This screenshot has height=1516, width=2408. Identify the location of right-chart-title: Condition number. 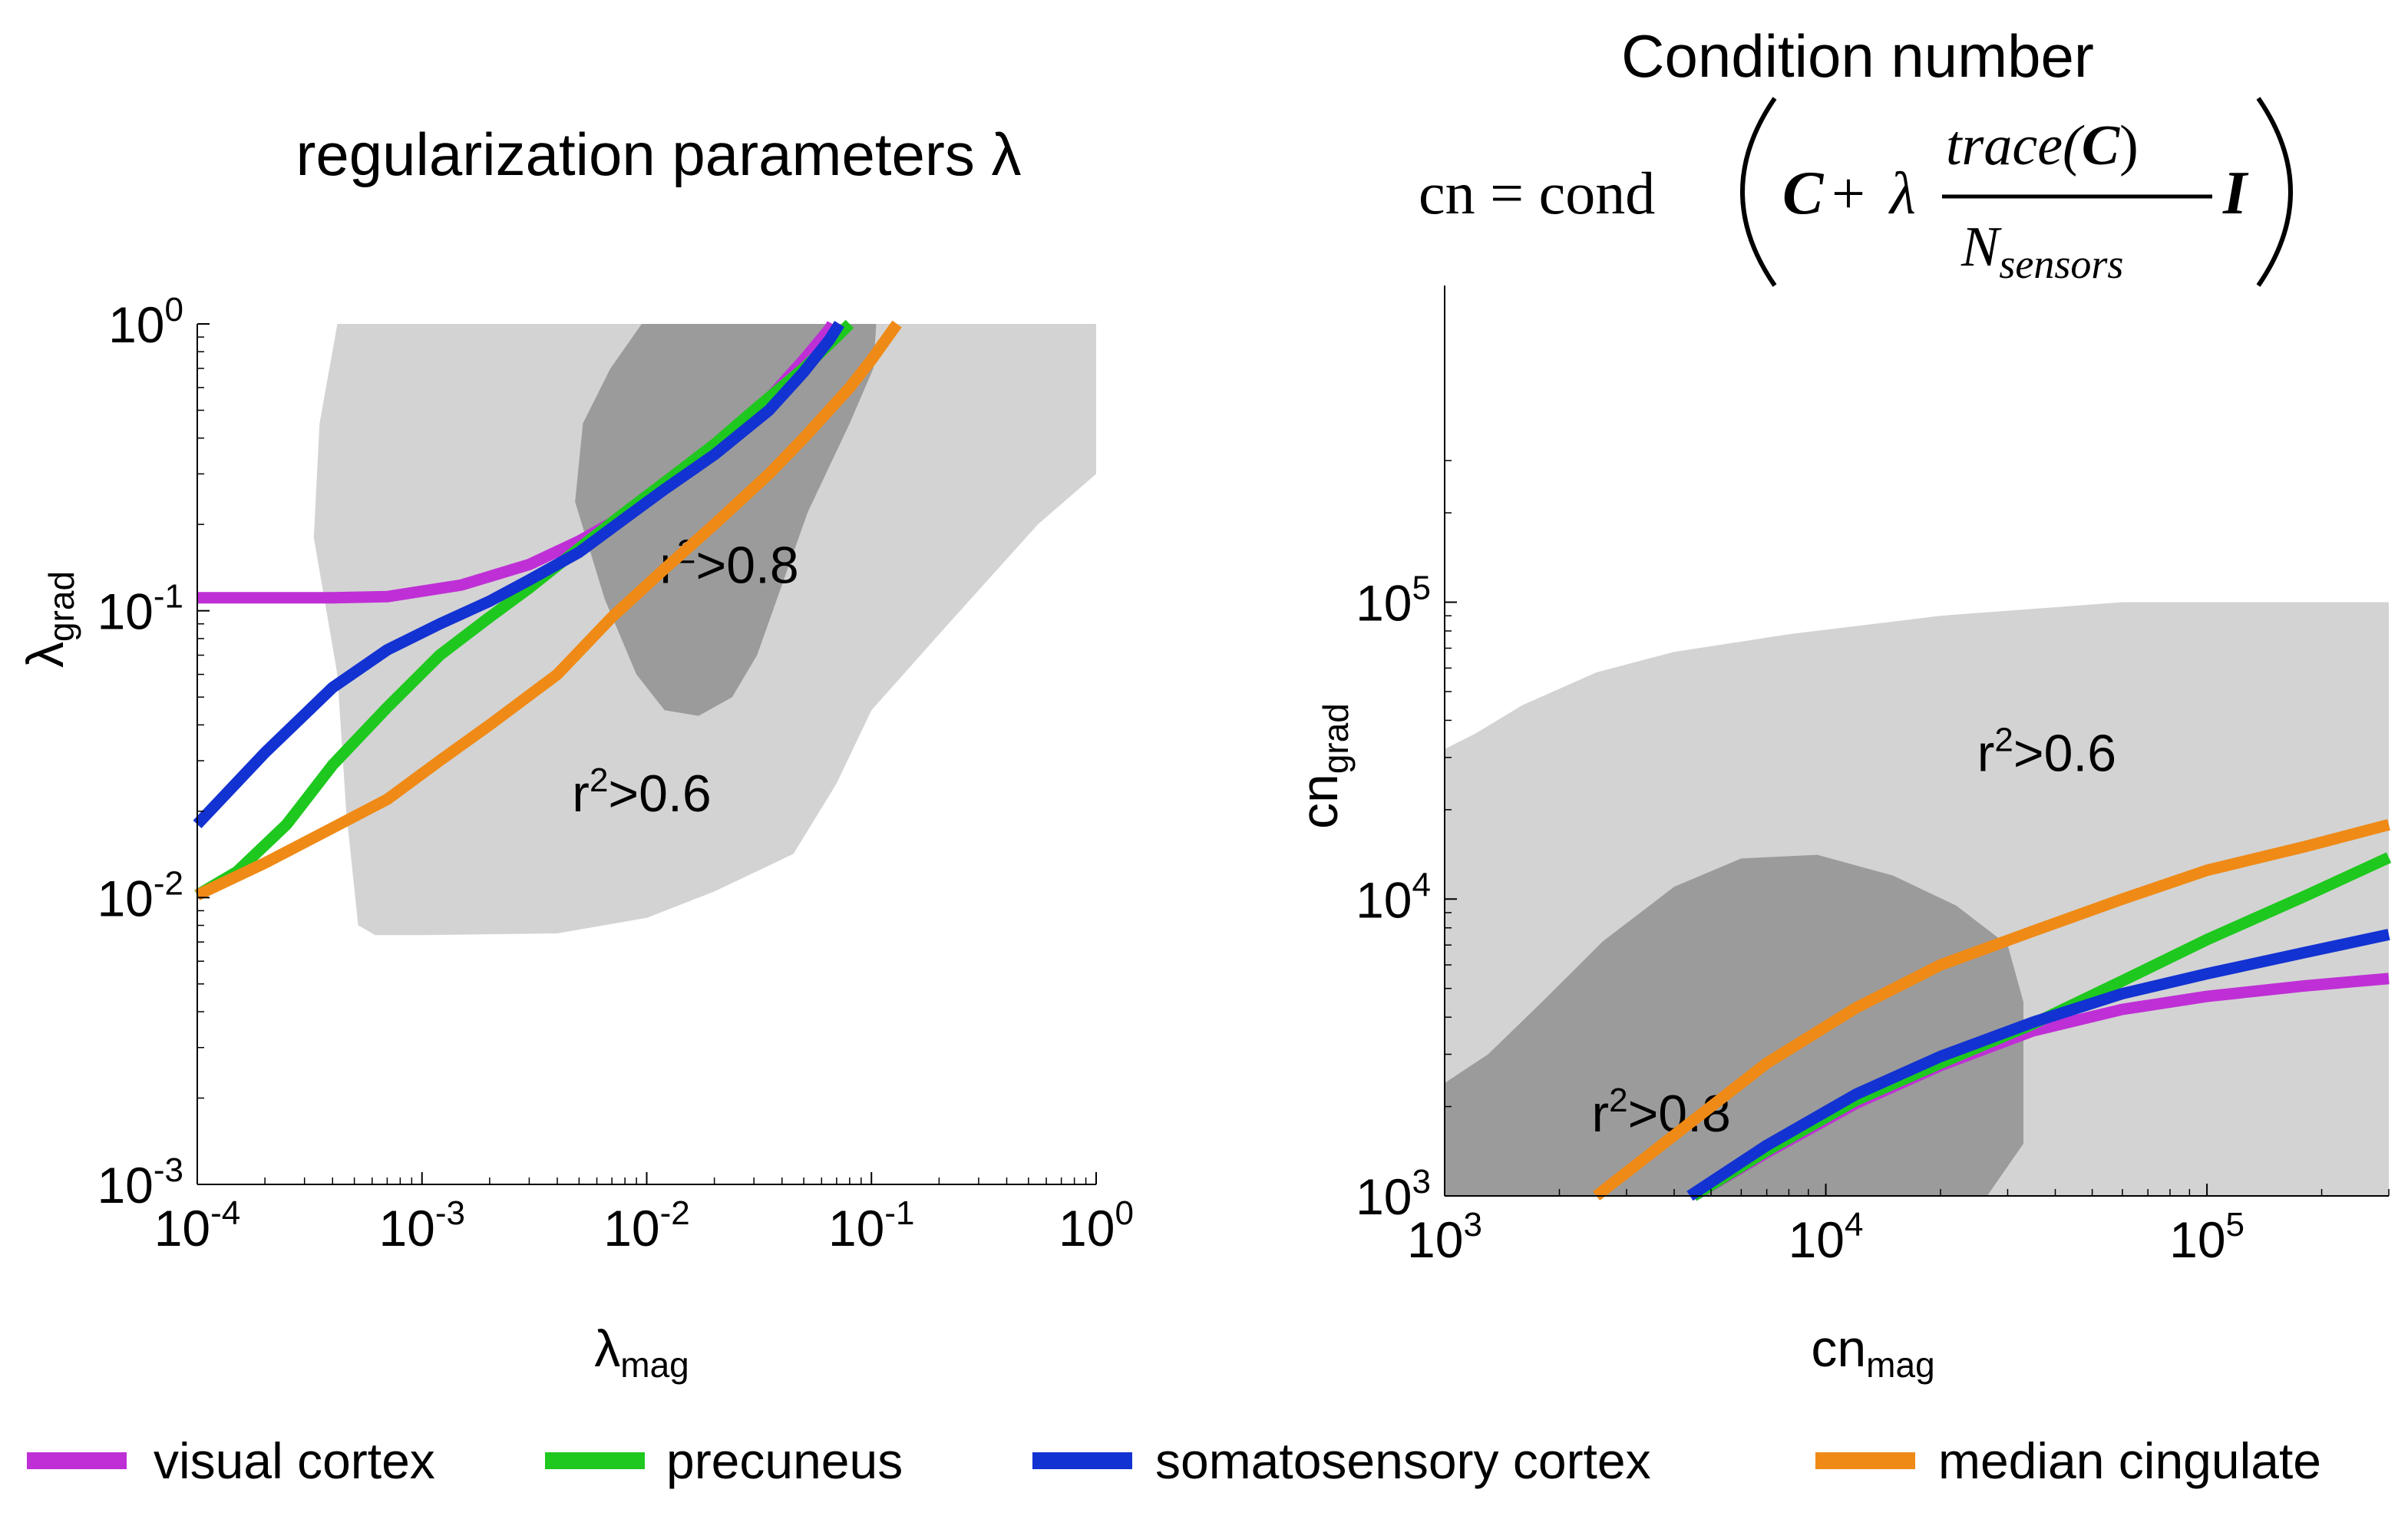
(1857, 56).